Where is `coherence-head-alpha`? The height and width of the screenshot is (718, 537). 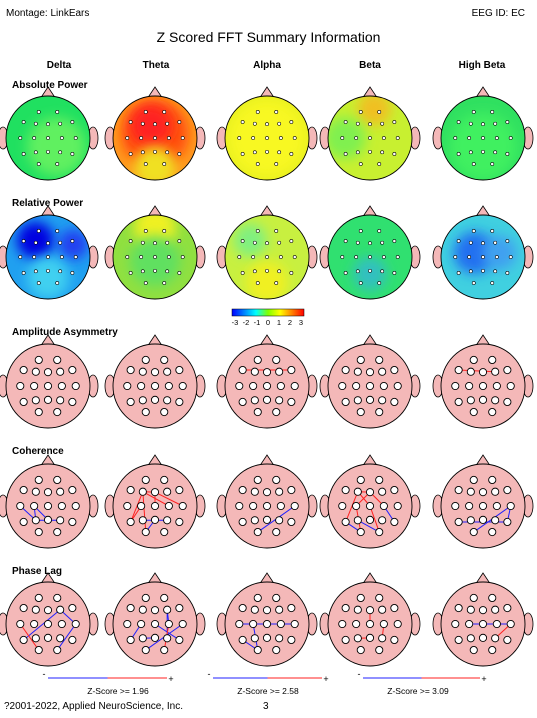 coherence-head-alpha is located at coordinates (267, 501).